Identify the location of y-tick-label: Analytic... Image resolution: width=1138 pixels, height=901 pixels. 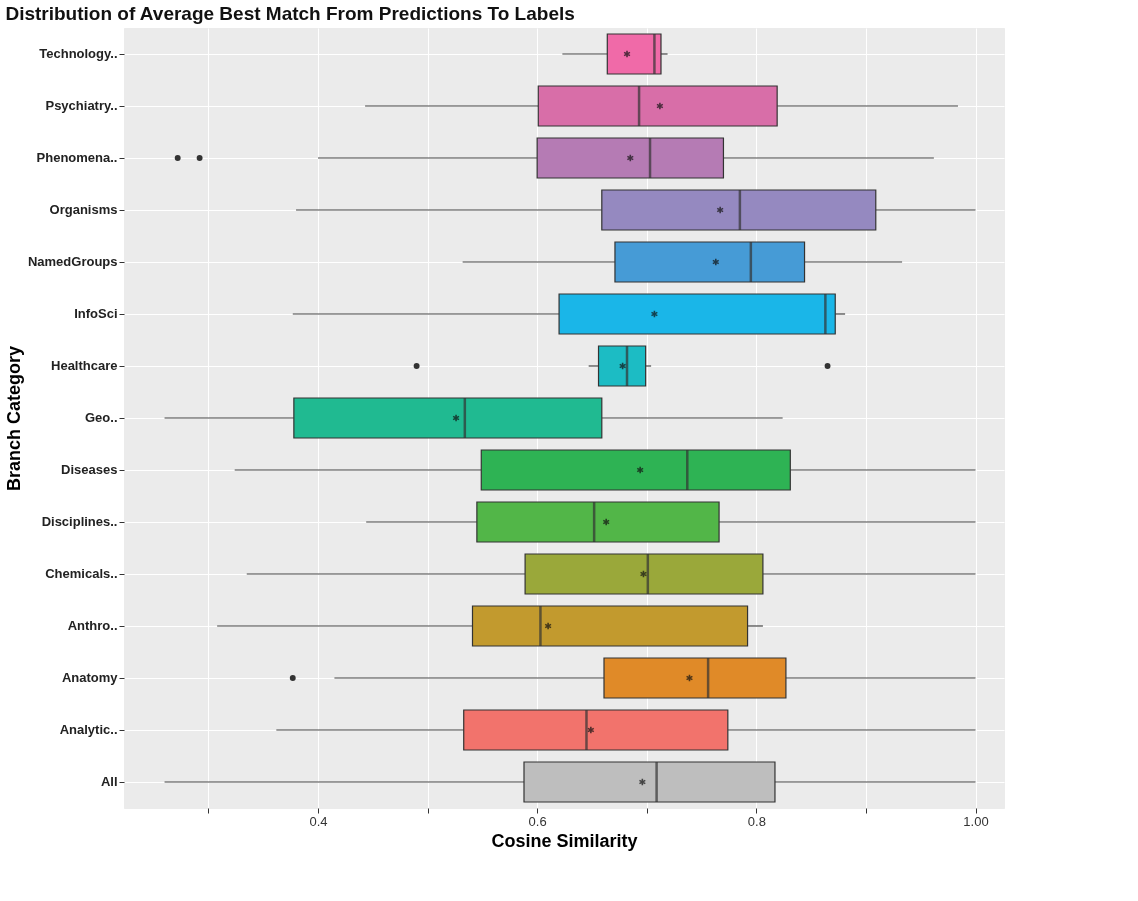
(88, 729).